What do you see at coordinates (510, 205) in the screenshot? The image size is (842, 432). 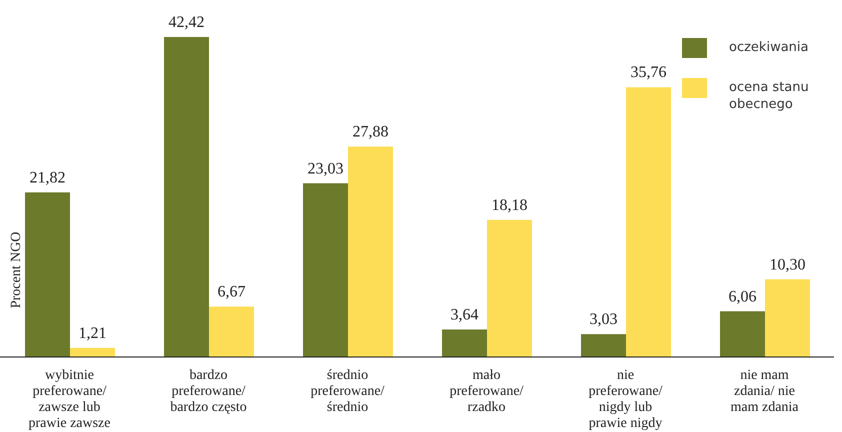 I see `data-label: 18,18` at bounding box center [510, 205].